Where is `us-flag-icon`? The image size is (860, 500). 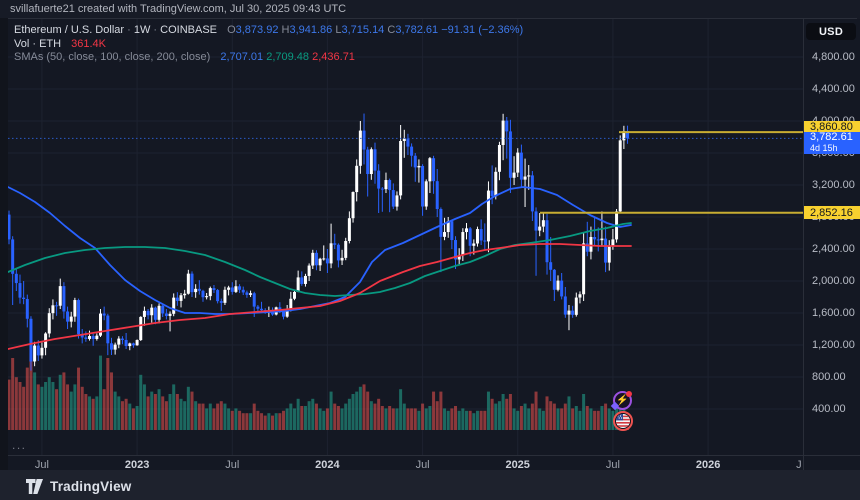
us-flag-icon is located at coordinates (623, 421).